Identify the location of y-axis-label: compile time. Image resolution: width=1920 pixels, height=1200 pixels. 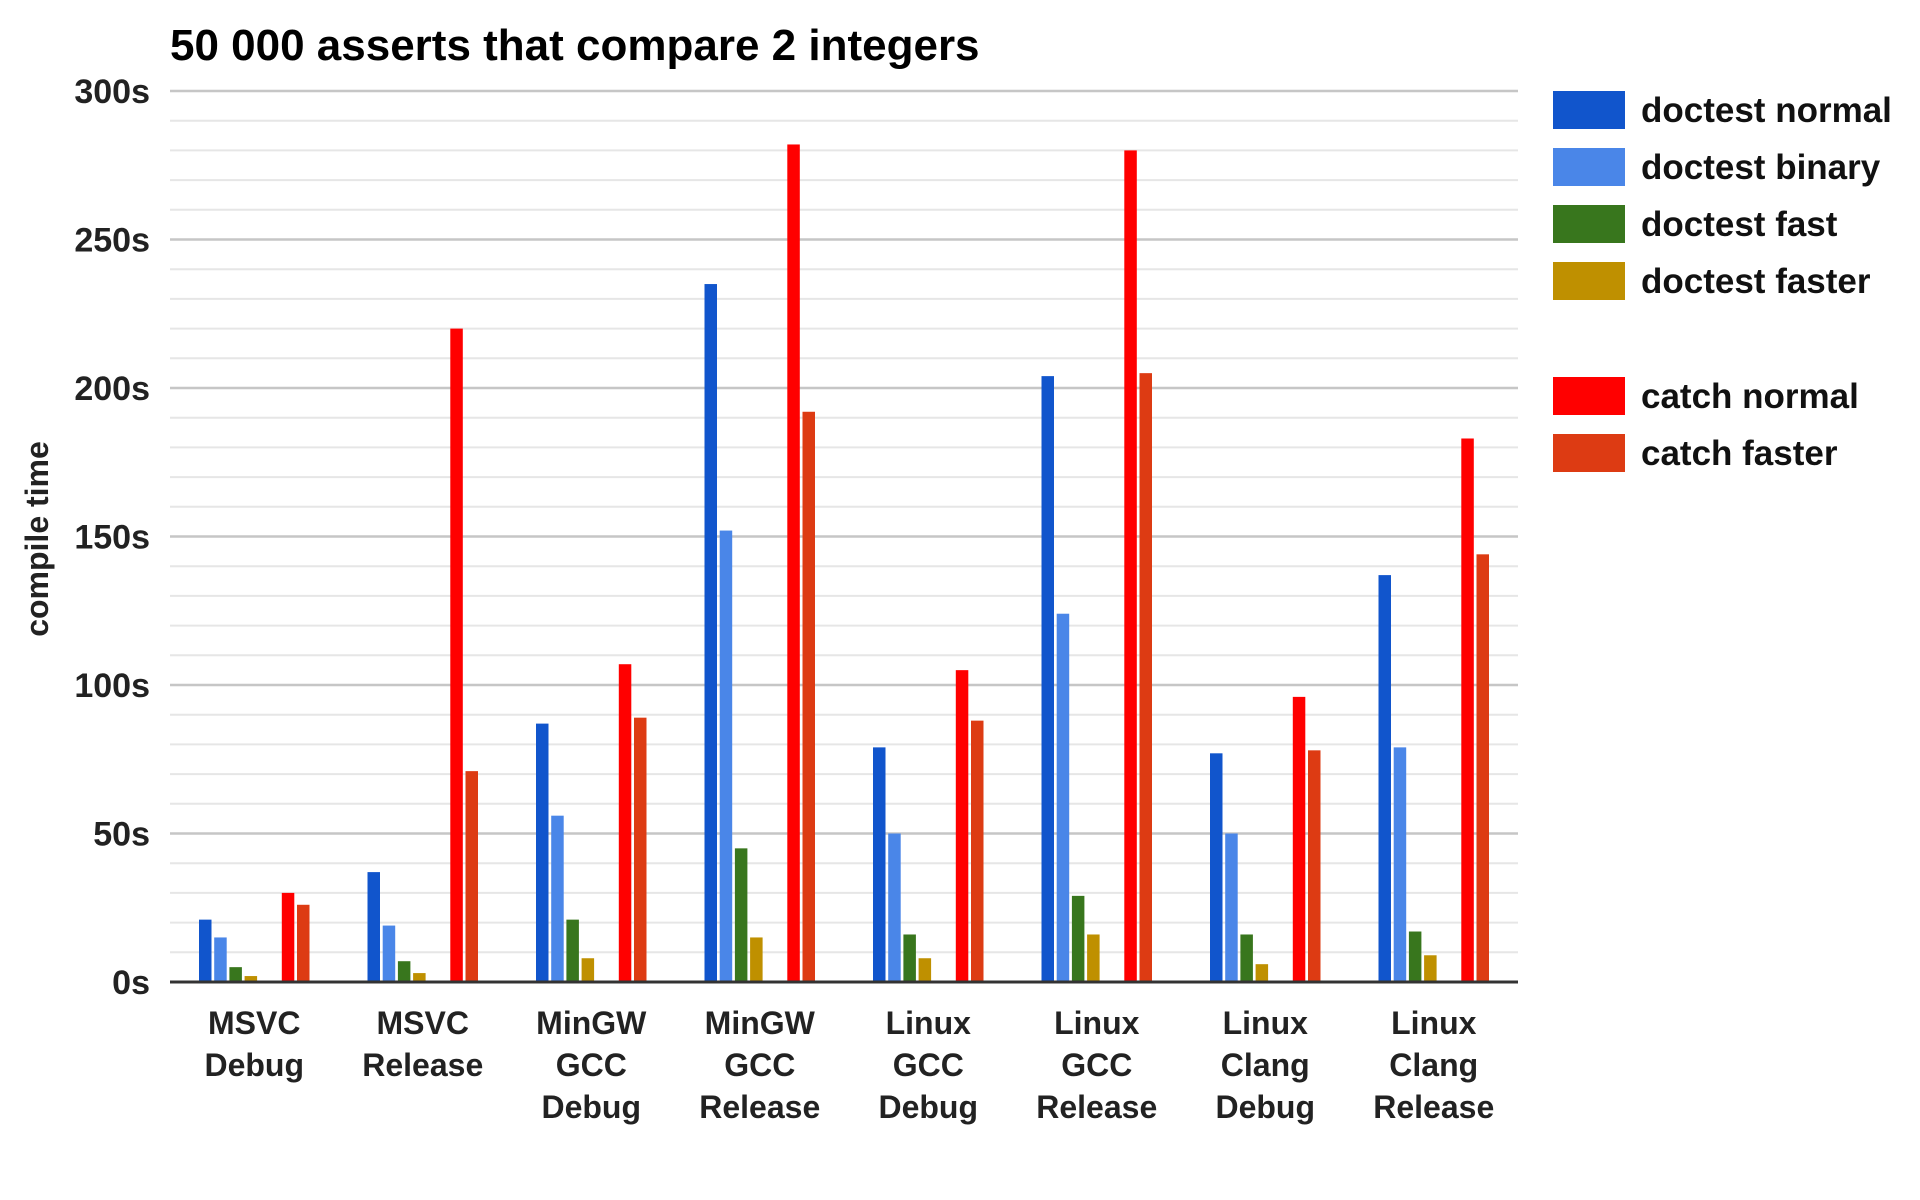
(37, 539).